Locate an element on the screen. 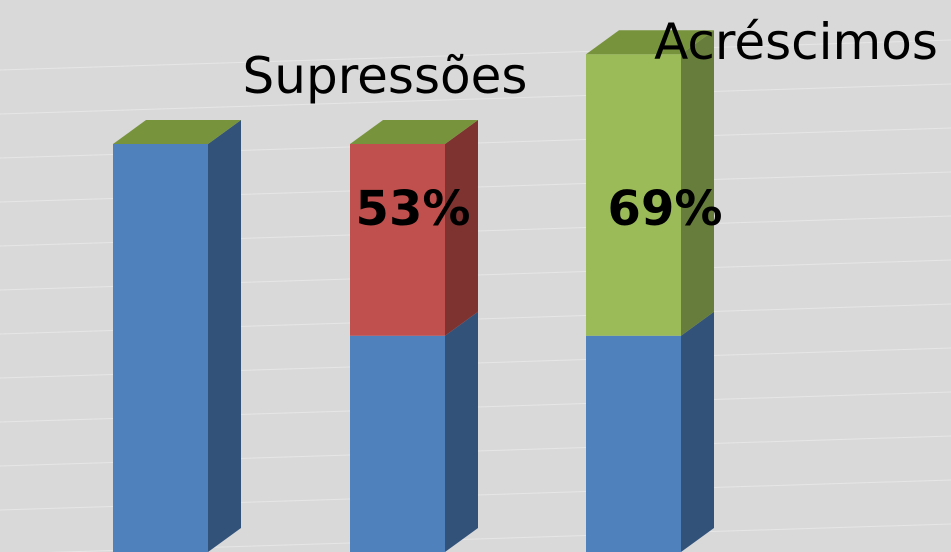  data-label: 53% is located at coordinates (413, 209).